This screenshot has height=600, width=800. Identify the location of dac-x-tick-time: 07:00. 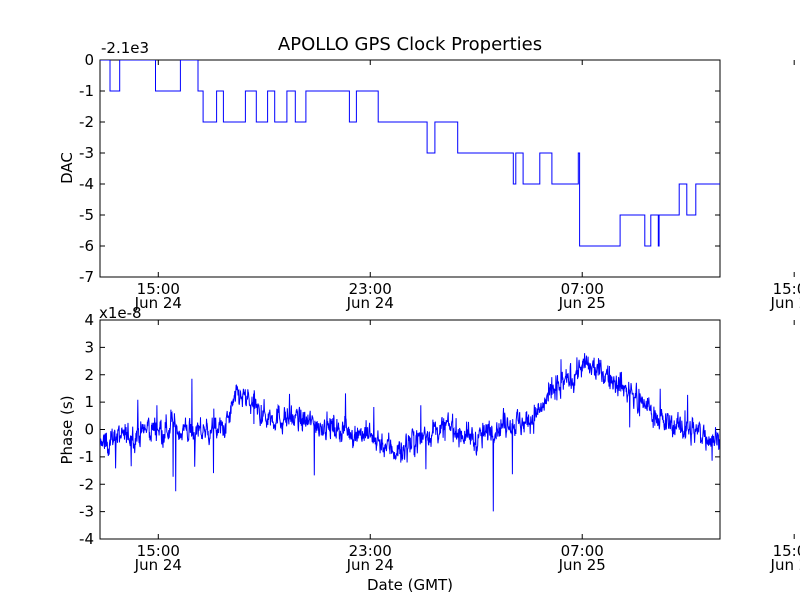
(582, 289).